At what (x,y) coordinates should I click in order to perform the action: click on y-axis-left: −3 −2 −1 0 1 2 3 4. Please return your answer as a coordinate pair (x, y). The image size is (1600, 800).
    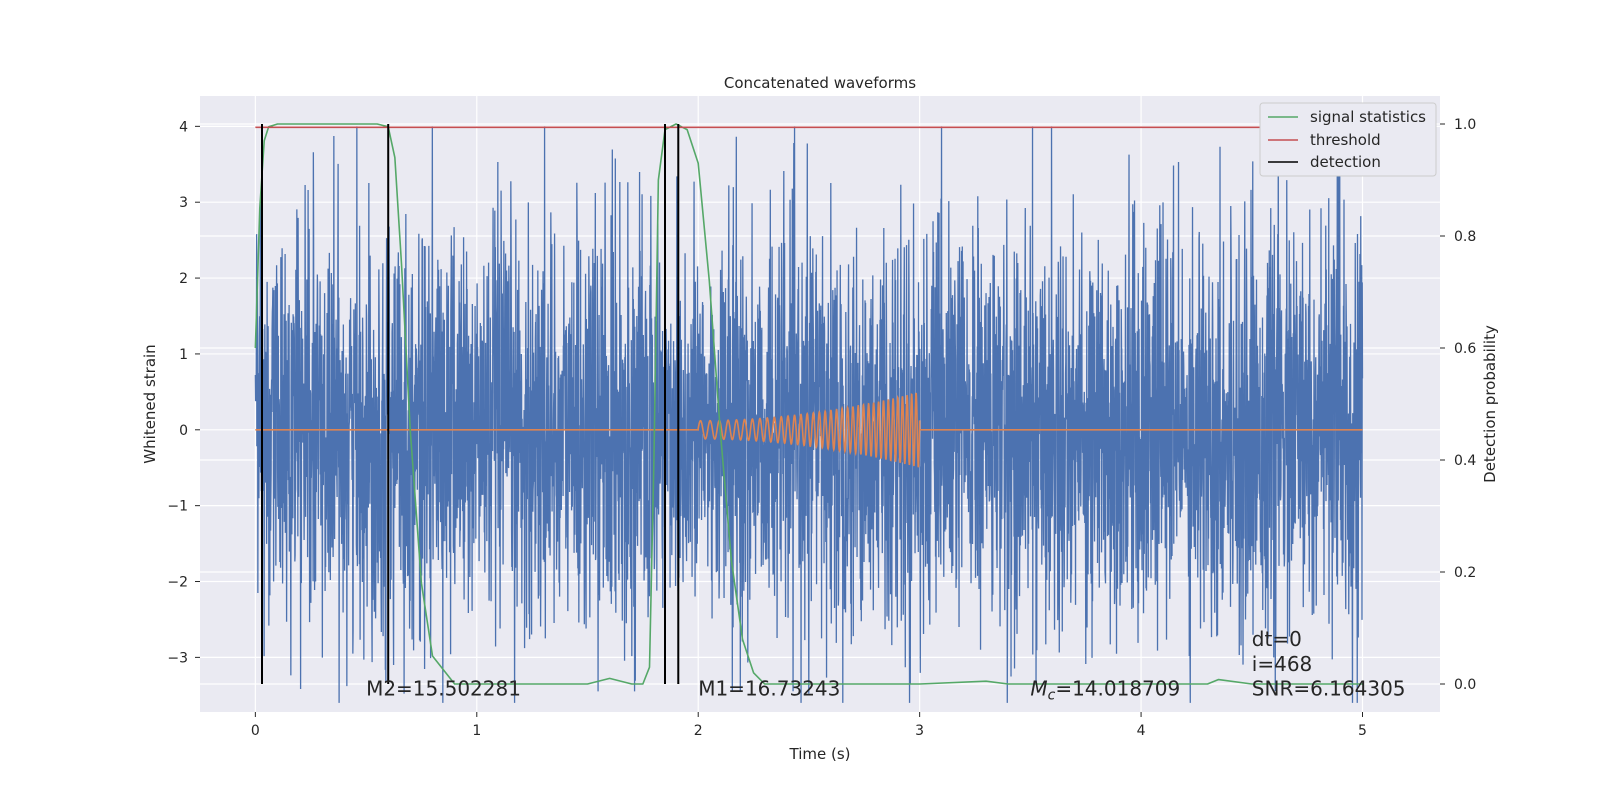
    Looking at the image, I should click on (183, 392).